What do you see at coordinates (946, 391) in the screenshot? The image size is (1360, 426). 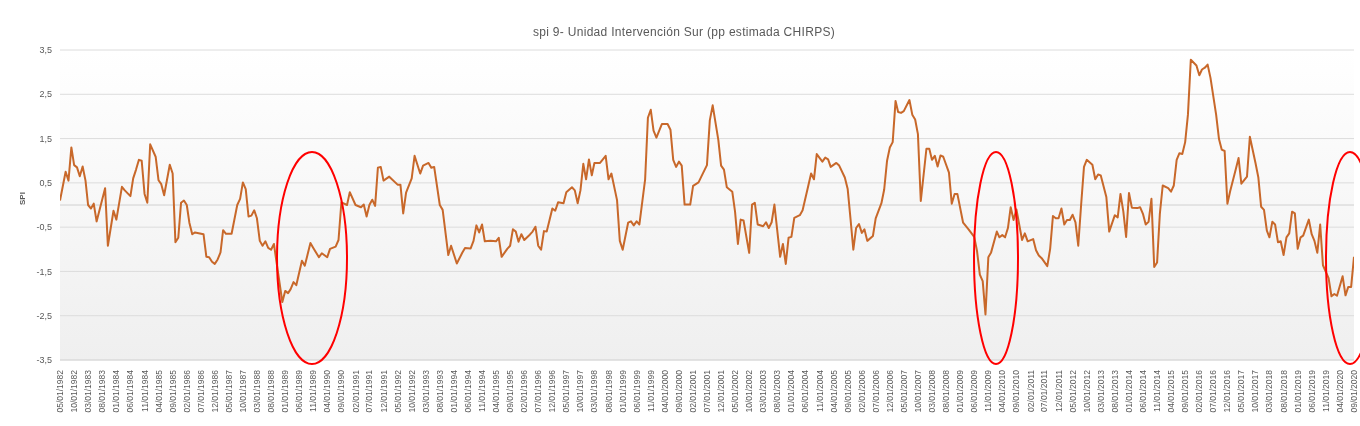 I see `x-tick-label: 08/01/2008` at bounding box center [946, 391].